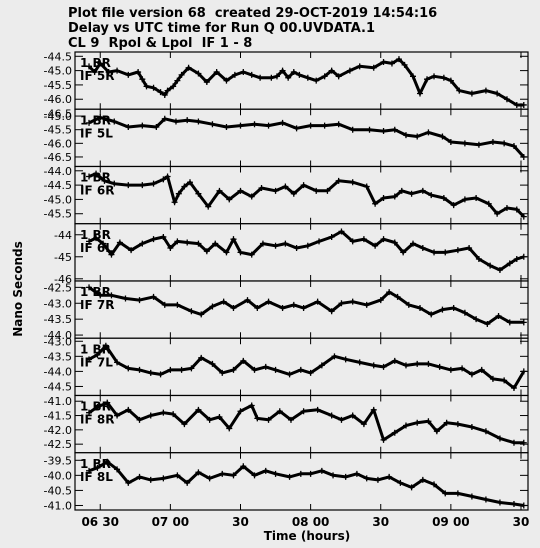 The height and width of the screenshot is (548, 540). What do you see at coordinates (222, 28) in the screenshot?
I see `plot-title: Delay vs UTC time for Run Q 00.UVDATA.1` at bounding box center [222, 28].